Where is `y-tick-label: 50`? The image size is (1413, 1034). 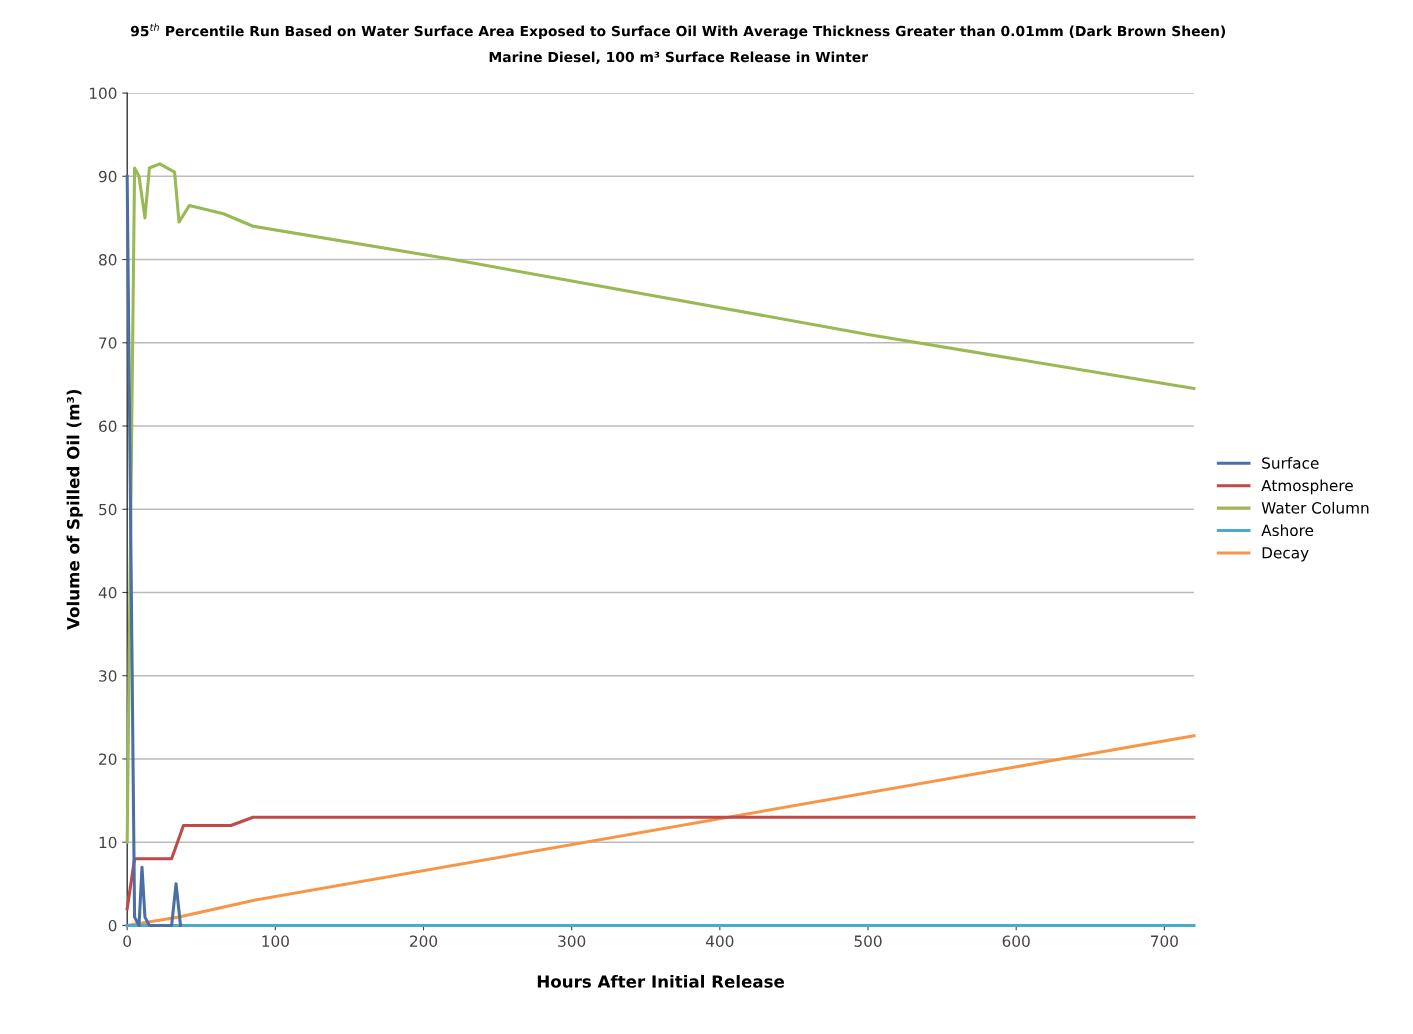 y-tick-label: 50 is located at coordinates (108, 509).